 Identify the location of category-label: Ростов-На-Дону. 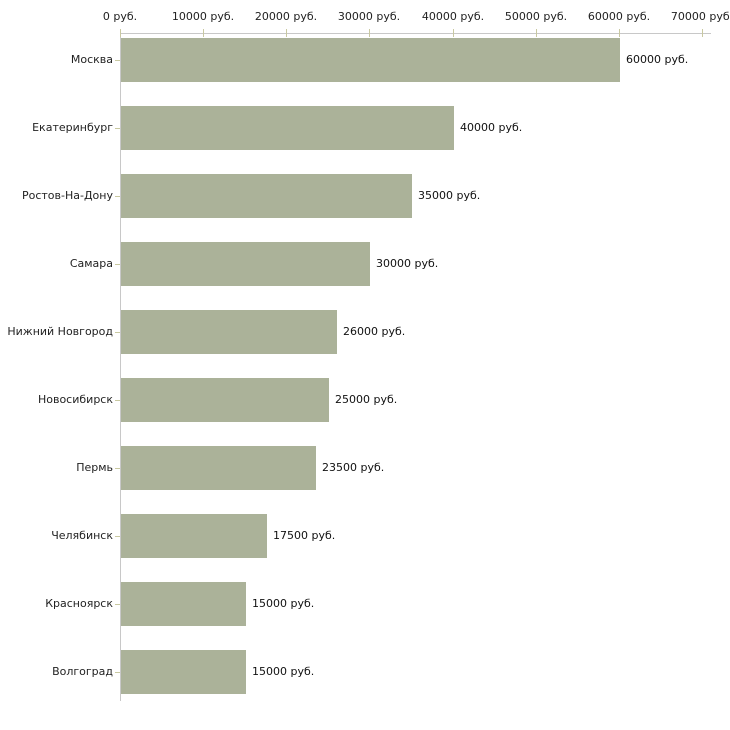
(67, 195).